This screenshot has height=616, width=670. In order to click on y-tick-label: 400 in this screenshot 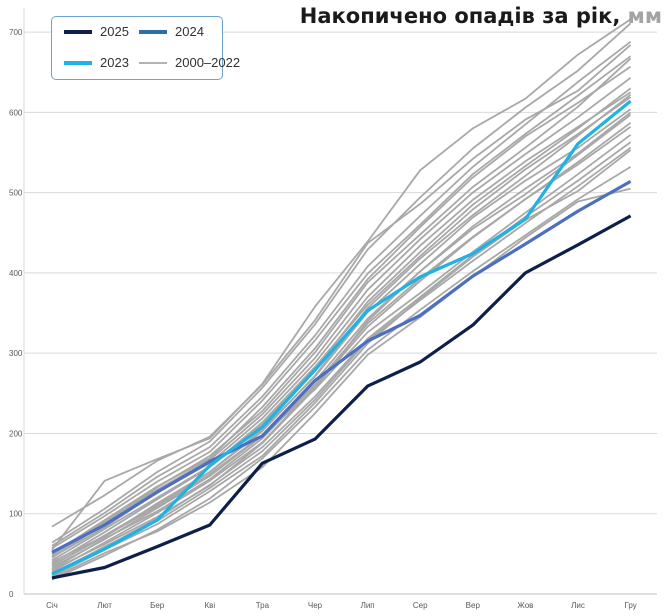, I will do `click(16, 273)`.